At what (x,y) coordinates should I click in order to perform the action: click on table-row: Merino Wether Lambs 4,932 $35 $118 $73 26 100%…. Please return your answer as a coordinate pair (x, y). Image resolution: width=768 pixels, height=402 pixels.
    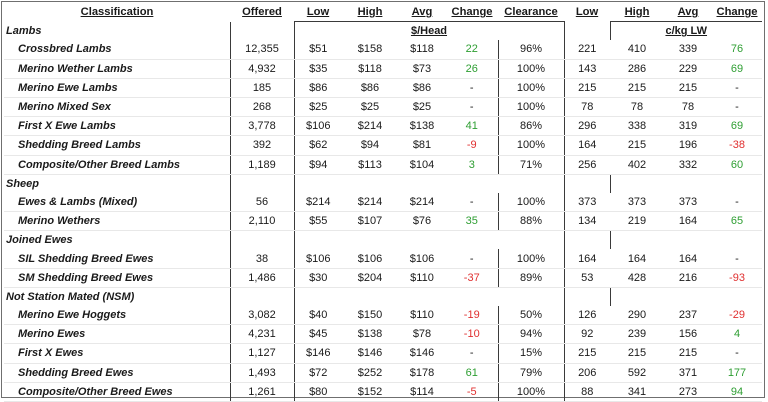
    Looking at the image, I should click on (383, 69).